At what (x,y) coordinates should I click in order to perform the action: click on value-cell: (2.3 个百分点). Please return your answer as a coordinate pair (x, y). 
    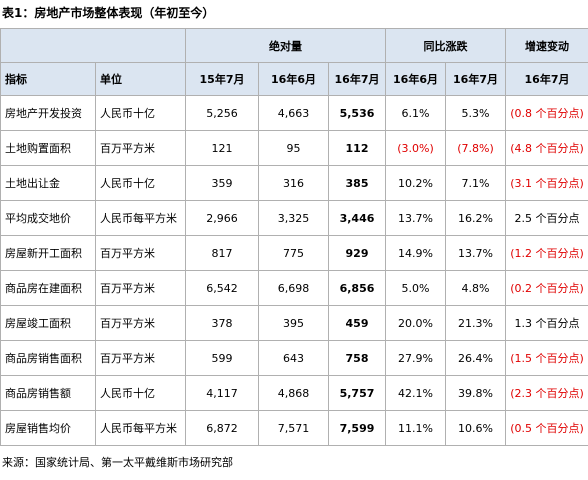
    Looking at the image, I should click on (547, 393).